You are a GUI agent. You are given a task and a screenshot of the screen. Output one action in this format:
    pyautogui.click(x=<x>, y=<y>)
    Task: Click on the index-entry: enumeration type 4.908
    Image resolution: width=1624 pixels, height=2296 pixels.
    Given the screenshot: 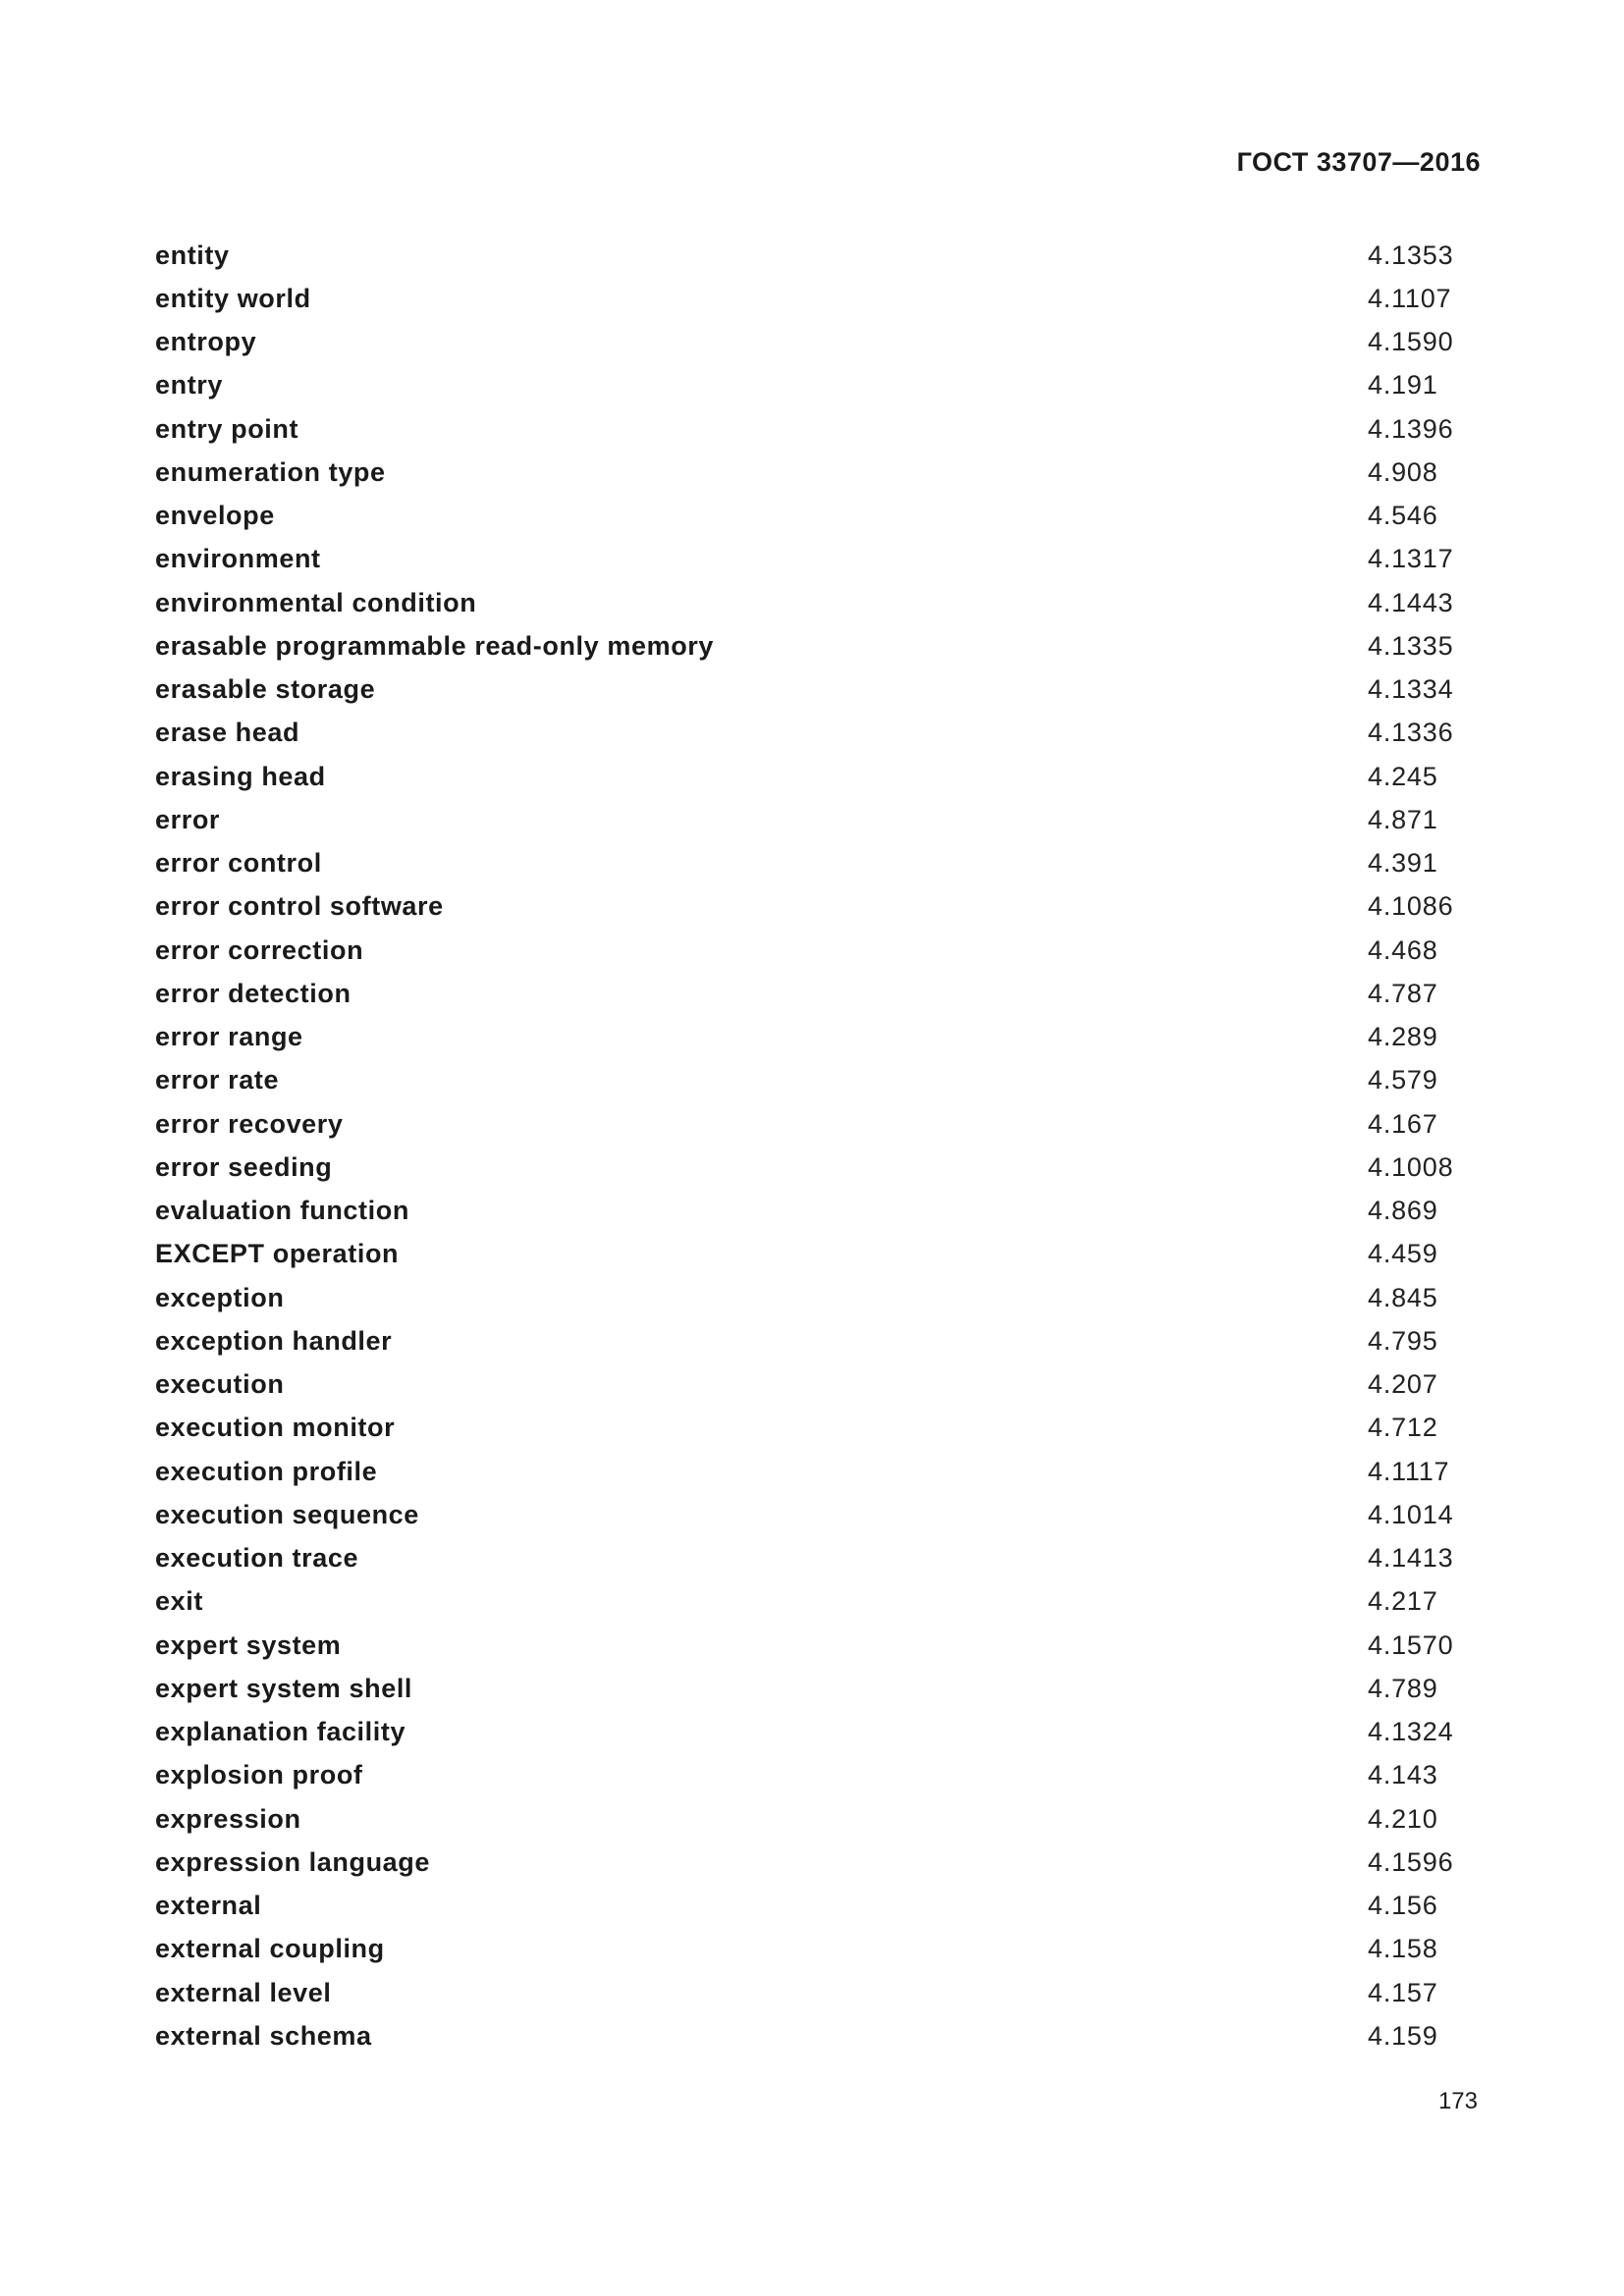 What is the action you would take?
    pyautogui.click(x=818, y=472)
    